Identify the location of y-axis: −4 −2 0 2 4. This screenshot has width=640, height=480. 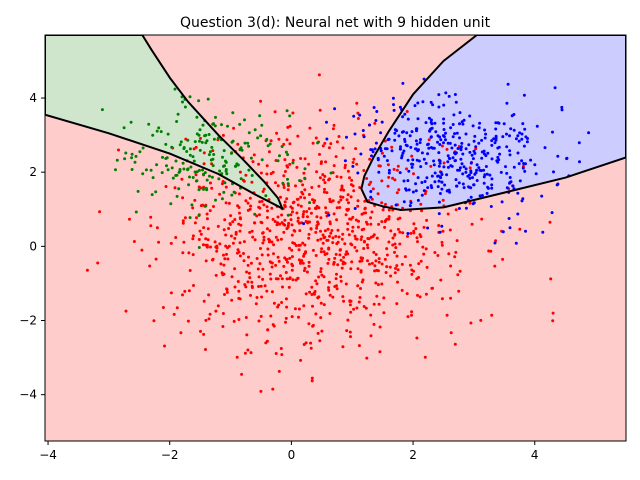
(32, 246).